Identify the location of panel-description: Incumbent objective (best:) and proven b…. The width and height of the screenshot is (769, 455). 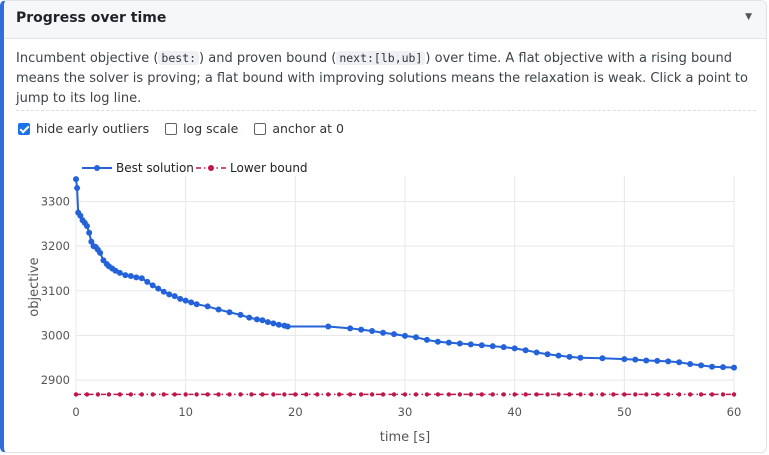
(386, 78).